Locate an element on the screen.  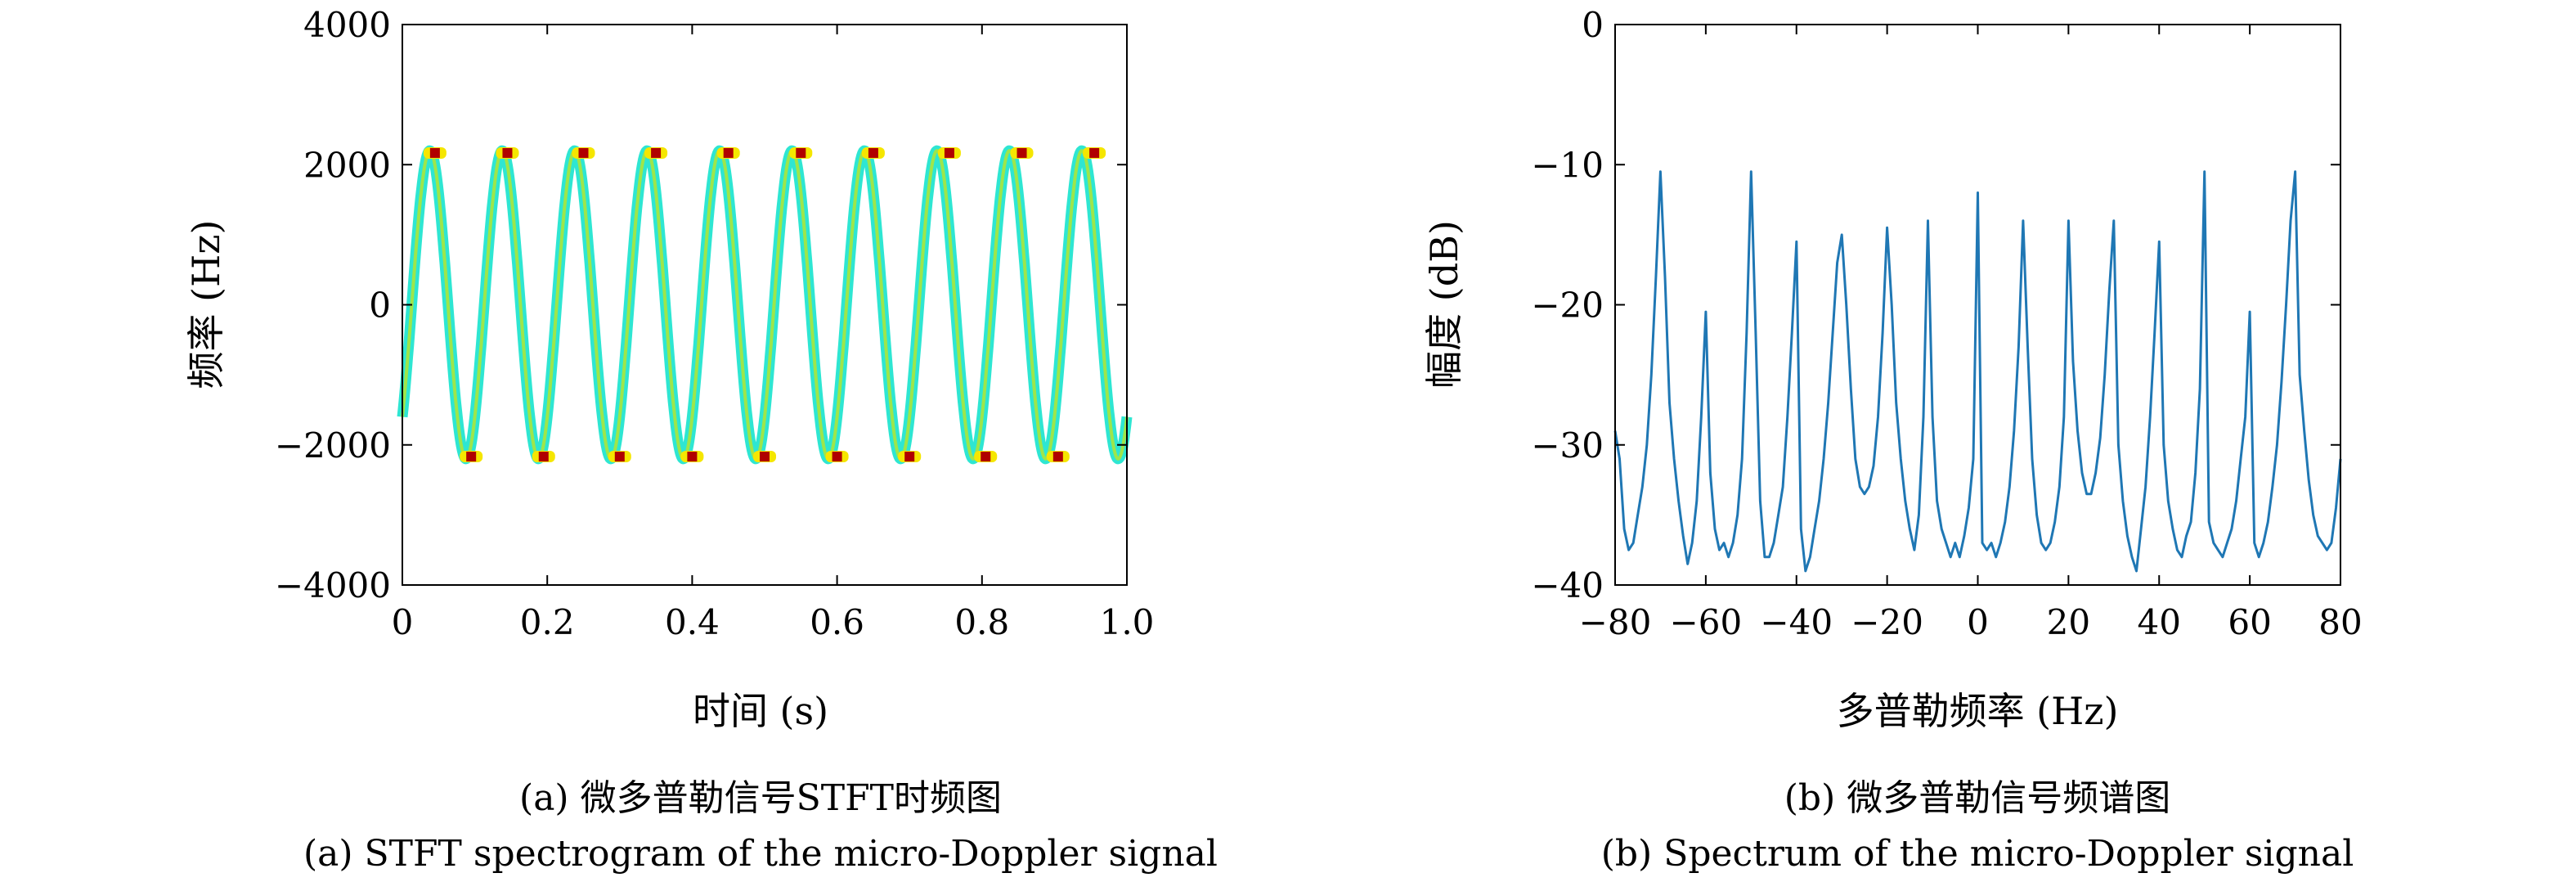
x-tick-label: 1.0 is located at coordinates (1127, 622).